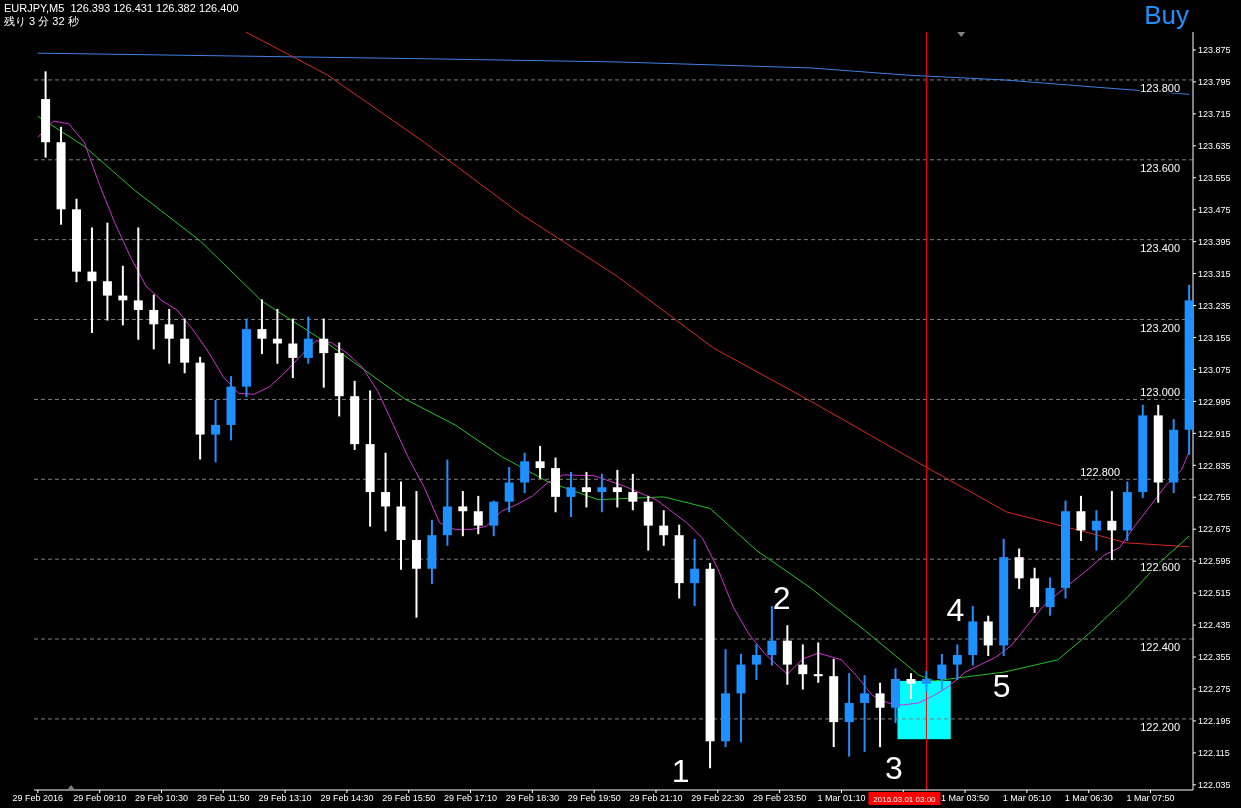  Describe the element at coordinates (780, 798) in the screenshot. I see `x-tick-label: 29 Feb 23:50` at that location.